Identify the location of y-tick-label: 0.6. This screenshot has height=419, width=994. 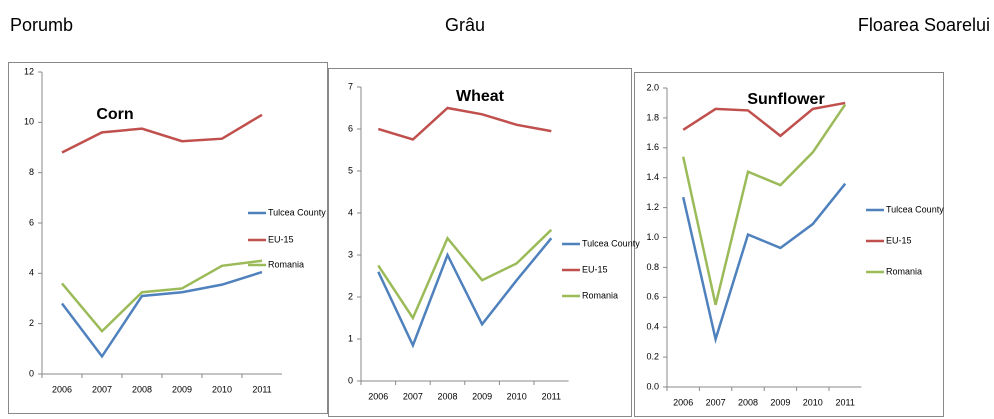
(652, 297).